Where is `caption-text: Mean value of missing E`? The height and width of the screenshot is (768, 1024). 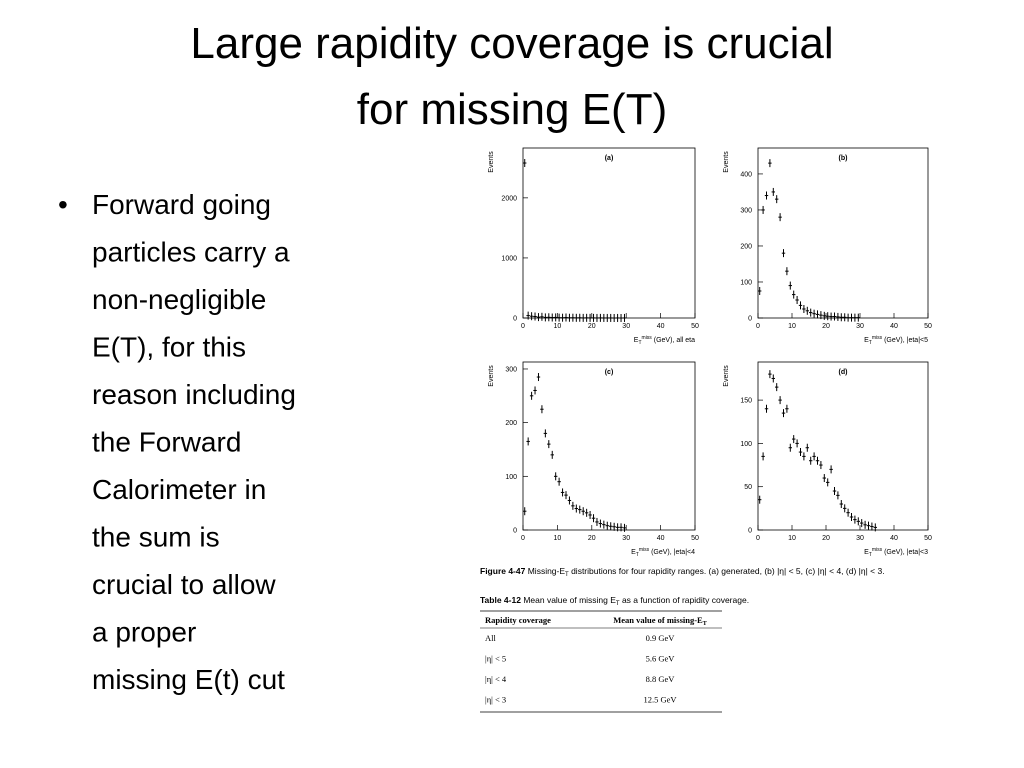 caption-text: Mean value of missing E is located at coordinates (568, 600).